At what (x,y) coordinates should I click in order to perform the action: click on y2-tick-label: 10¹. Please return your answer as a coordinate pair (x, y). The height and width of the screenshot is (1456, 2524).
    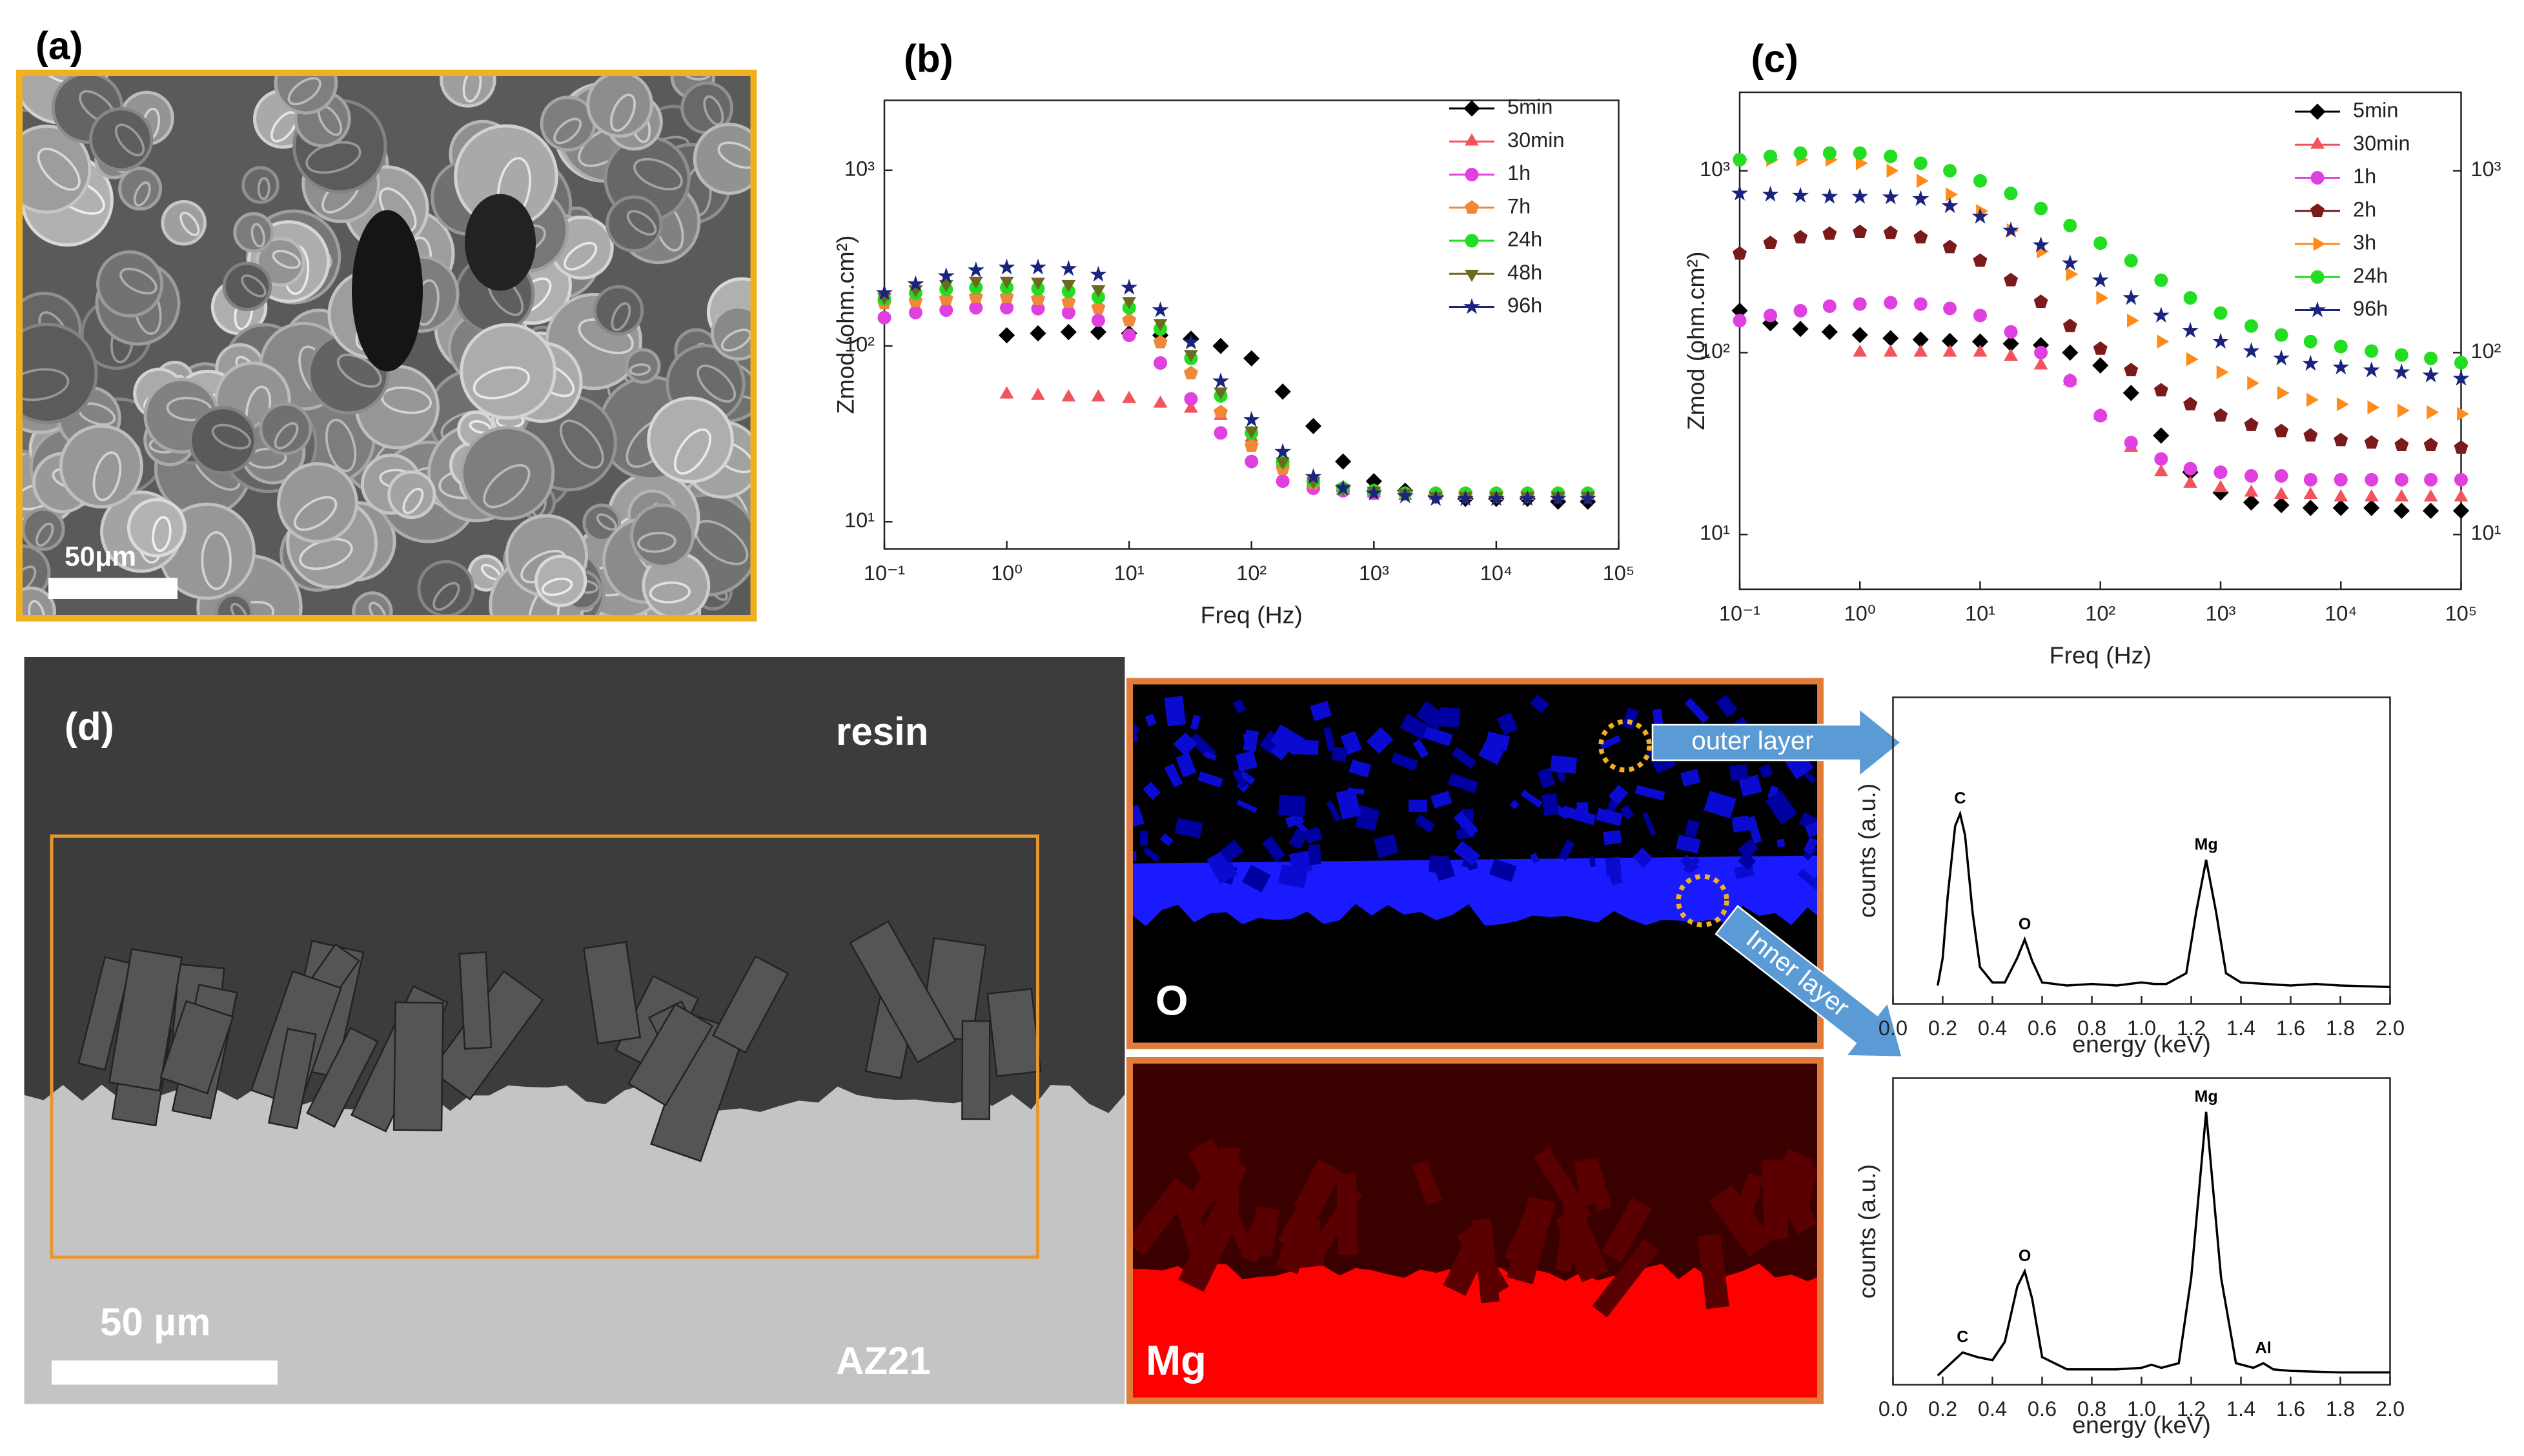
    Looking at the image, I should click on (2486, 533).